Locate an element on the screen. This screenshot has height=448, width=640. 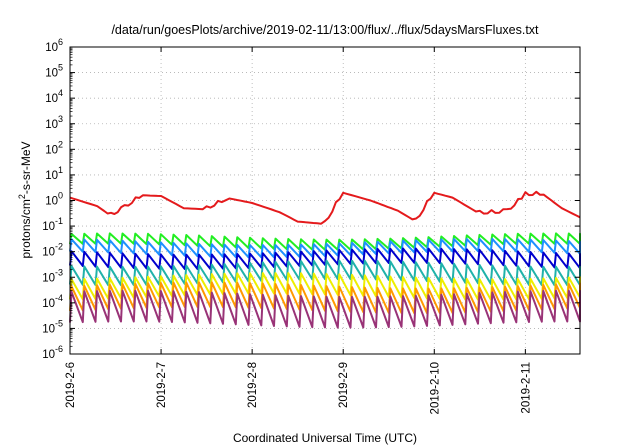
y-tick-exp: 3 is located at coordinates (60, 119).